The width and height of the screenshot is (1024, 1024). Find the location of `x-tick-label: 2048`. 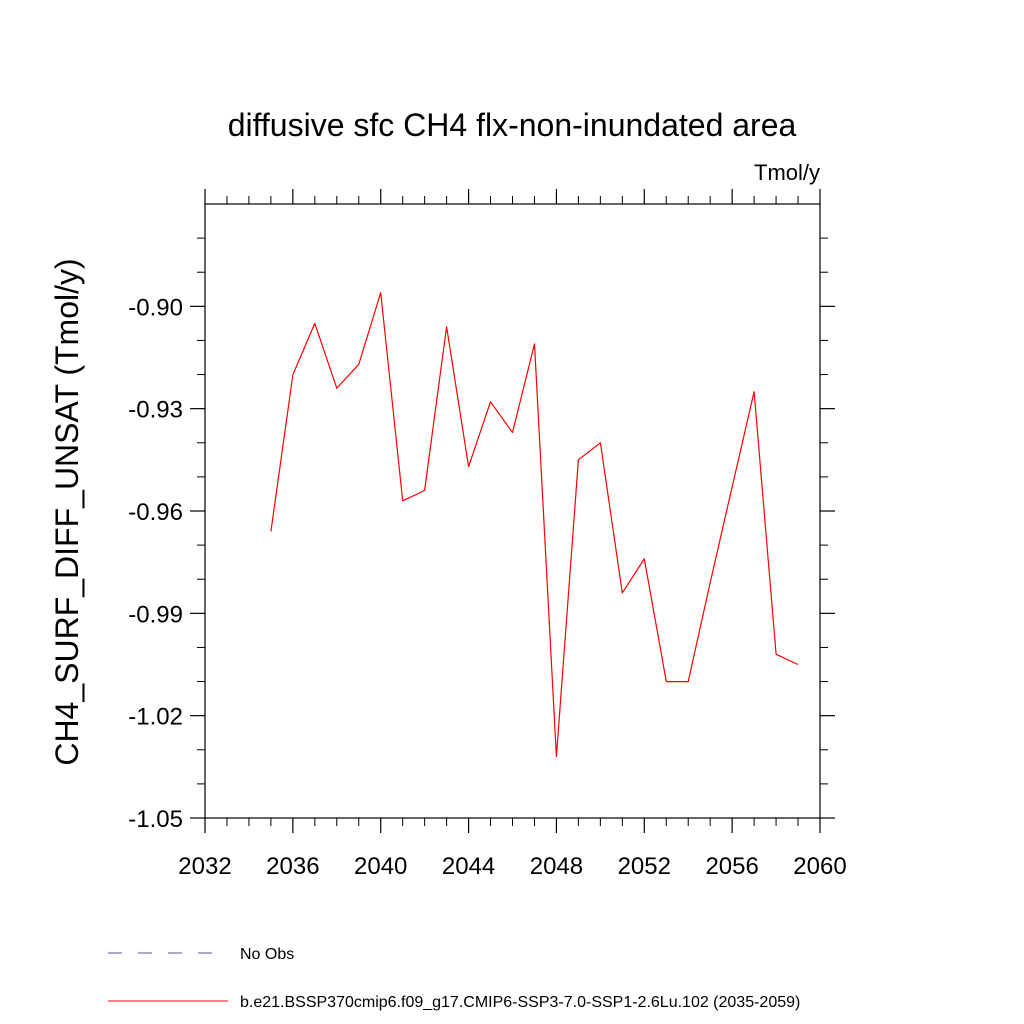

x-tick-label: 2048 is located at coordinates (556, 866).